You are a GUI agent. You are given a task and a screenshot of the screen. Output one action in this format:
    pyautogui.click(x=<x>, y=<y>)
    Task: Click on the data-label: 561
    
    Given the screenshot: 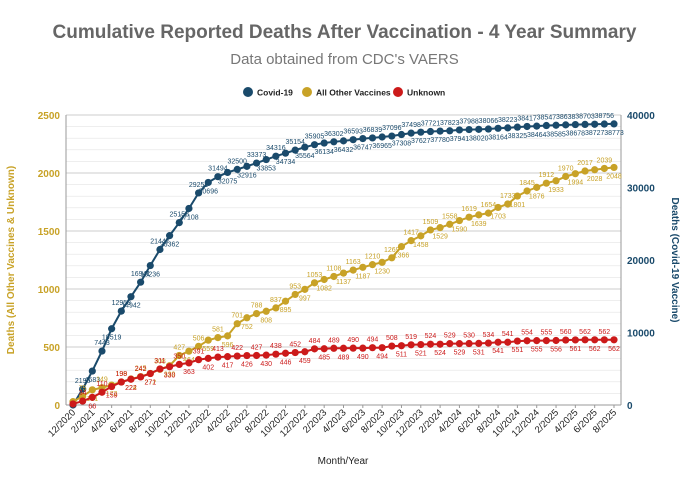 What is the action you would take?
    pyautogui.click(x=576, y=349)
    